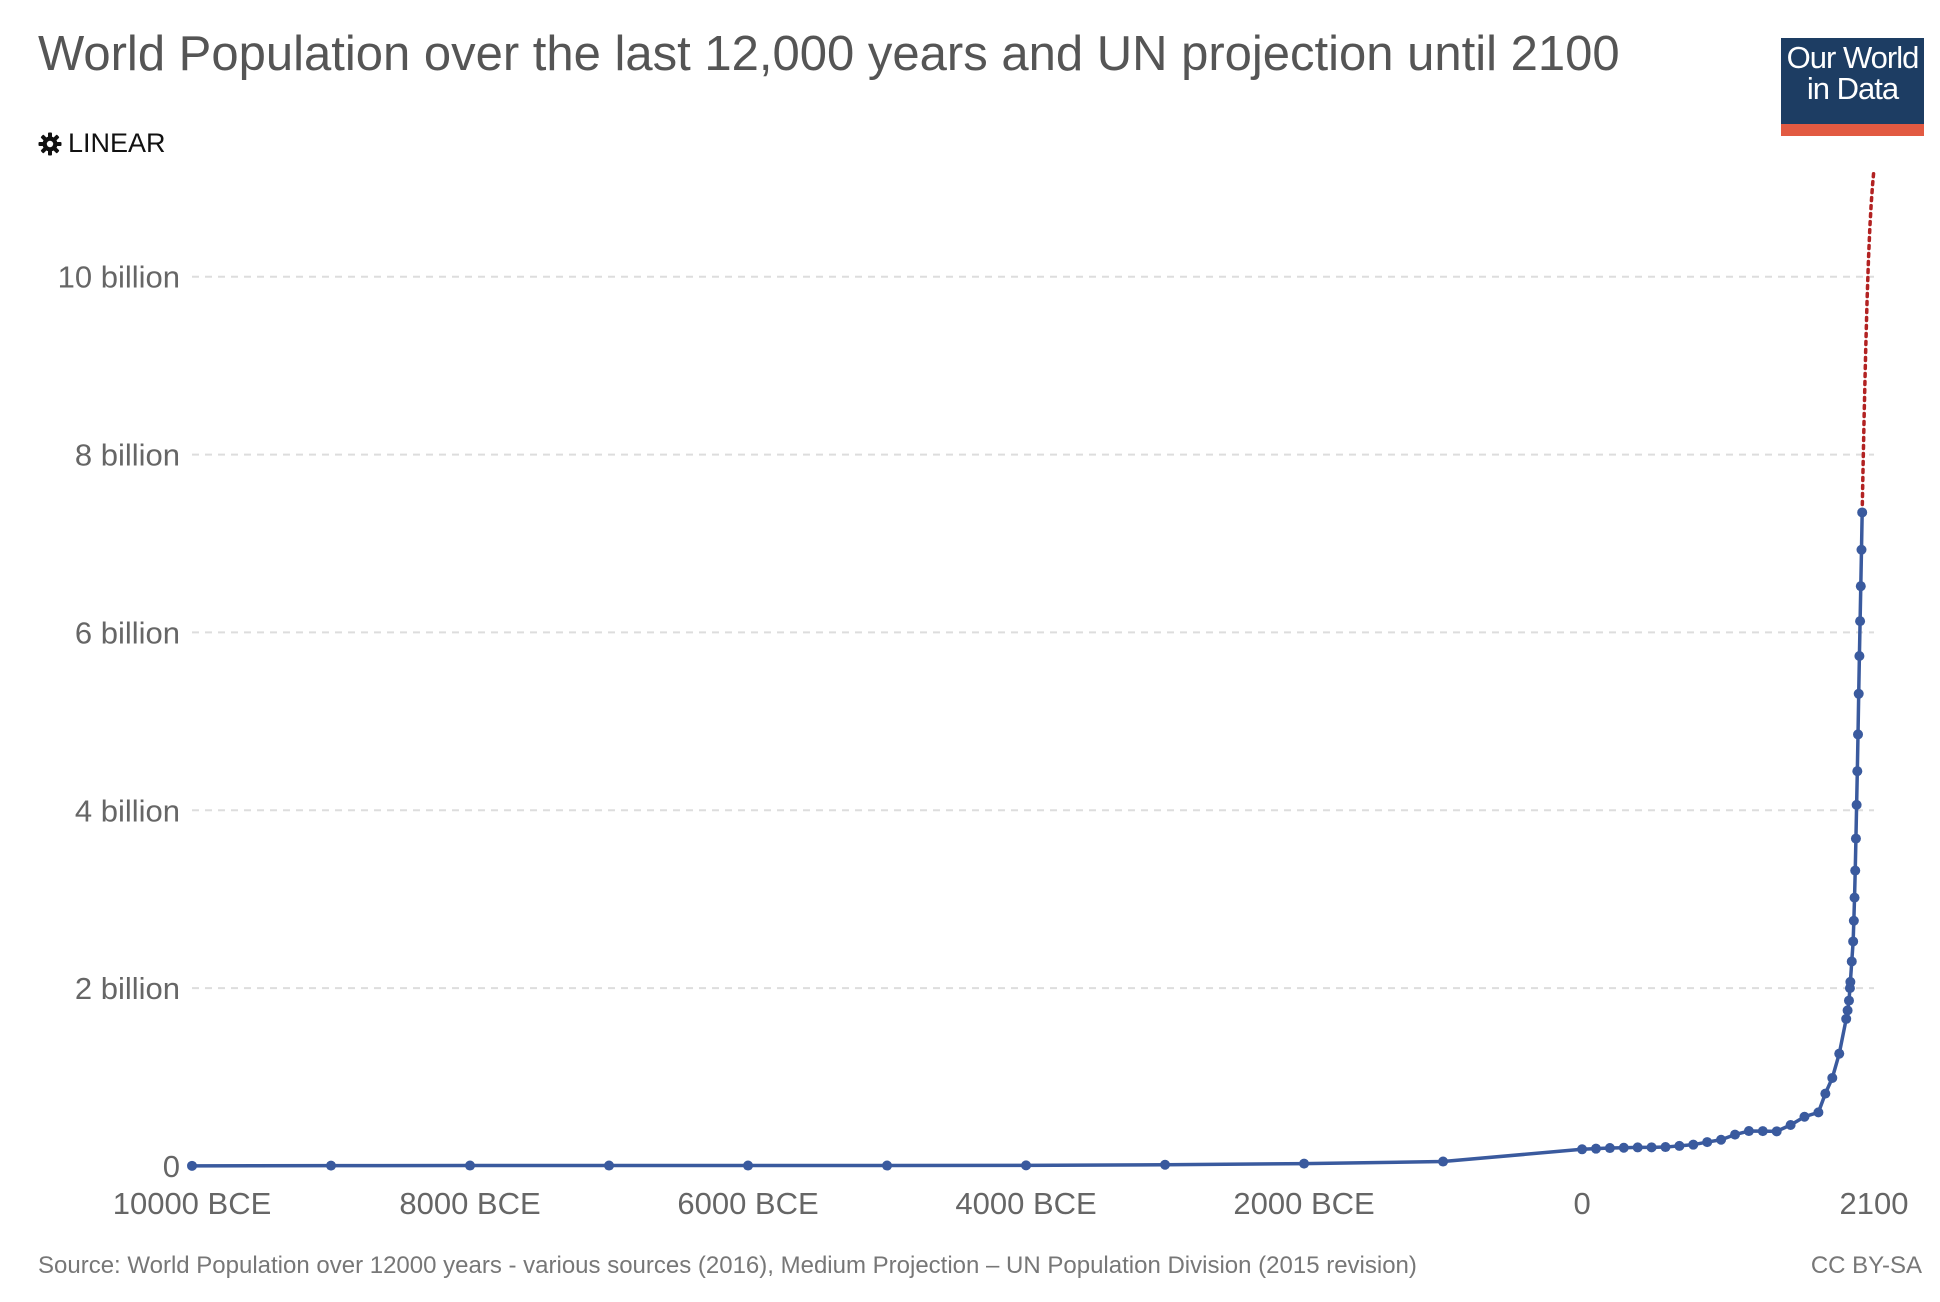 This screenshot has width=1940, height=1302. I want to click on owid-logo: Our World in Data, so click(1852, 87).